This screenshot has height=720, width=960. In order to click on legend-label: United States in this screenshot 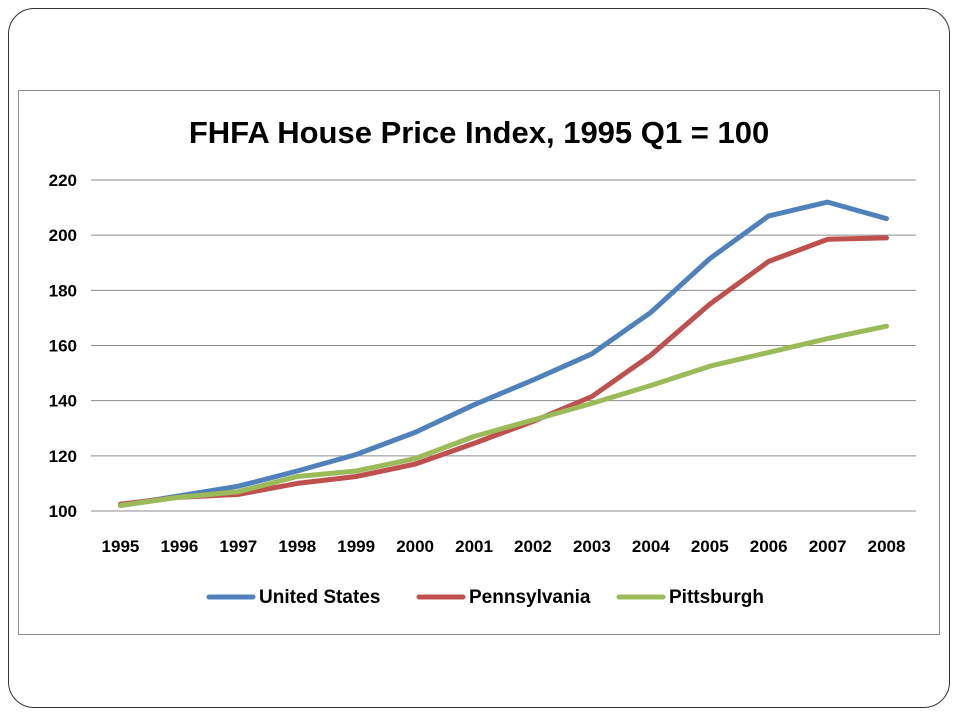, I will do `click(319, 597)`.